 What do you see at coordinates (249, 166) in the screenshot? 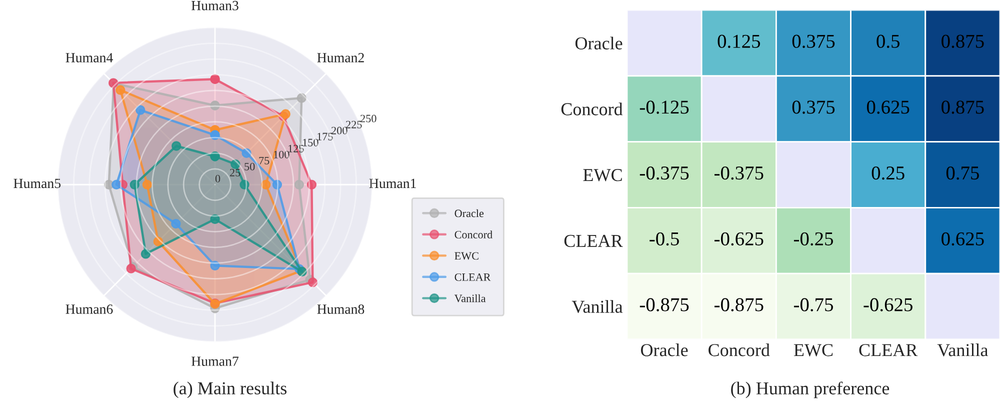
I see `y-tick-label: 50` at bounding box center [249, 166].